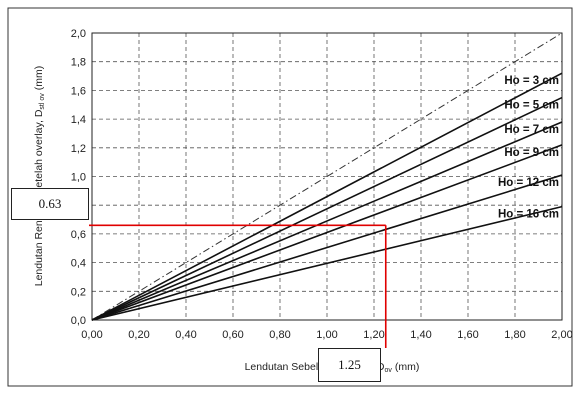  What do you see at coordinates (531, 130) in the screenshot?
I see `series-label: Ho = 7 cm` at bounding box center [531, 130].